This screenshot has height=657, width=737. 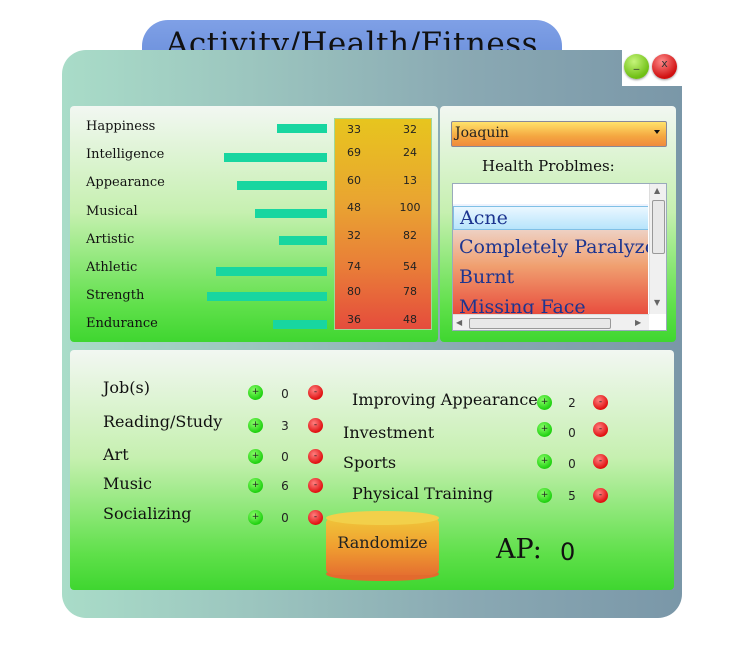 I want to click on activity-count-sports: 0, so click(x=572, y=464).